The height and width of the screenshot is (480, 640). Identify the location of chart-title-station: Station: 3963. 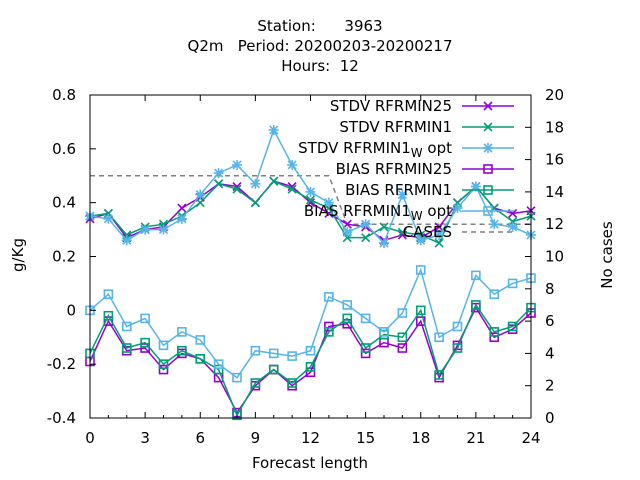
(320, 26).